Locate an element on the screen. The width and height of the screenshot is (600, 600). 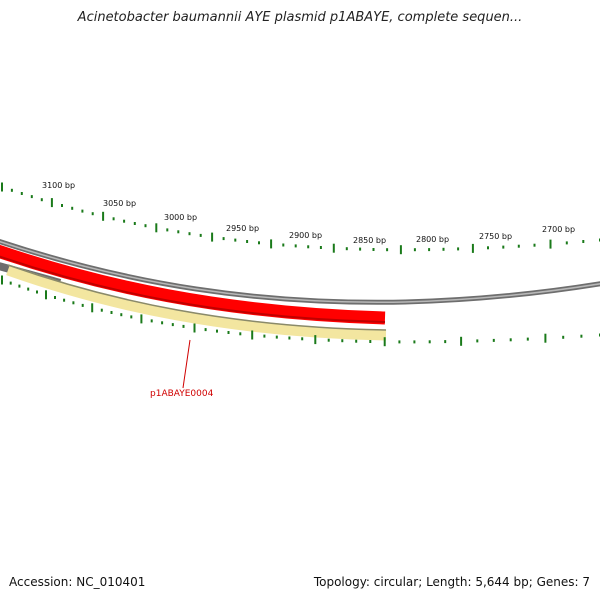
gene-feature-red-shade is located at coordinates (193, 289).